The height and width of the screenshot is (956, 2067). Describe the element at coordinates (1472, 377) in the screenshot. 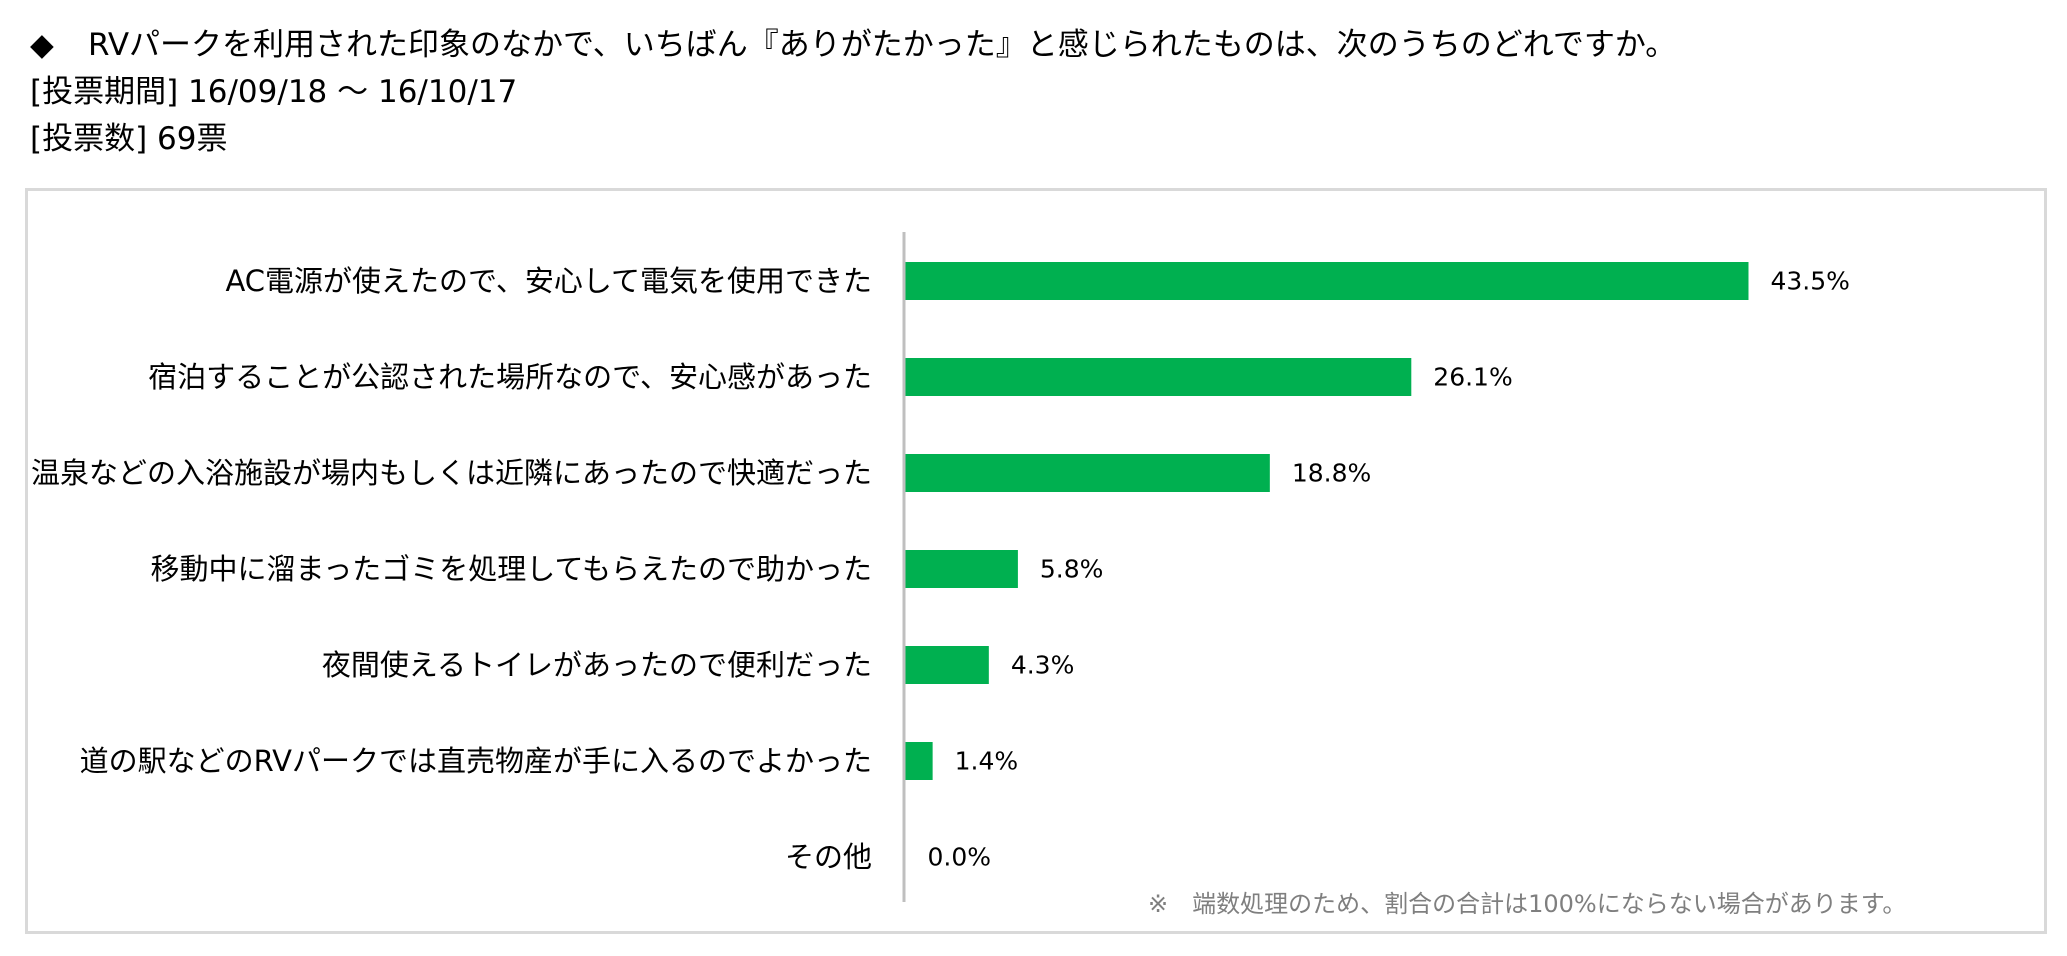

I see `data-label: 26.1%` at that location.